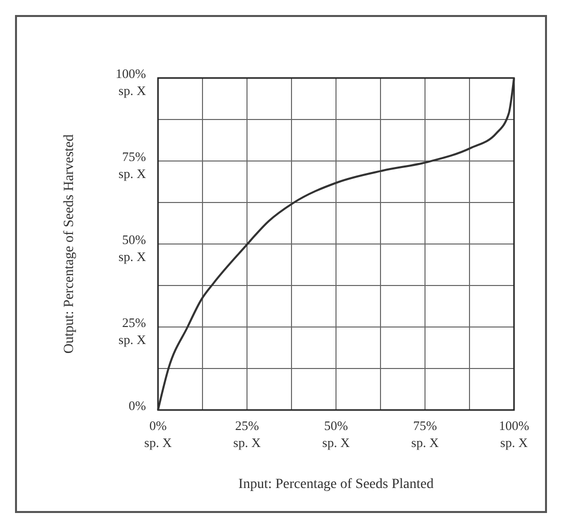  I want to click on x-tick-label: 100% sp. X, so click(514, 434).